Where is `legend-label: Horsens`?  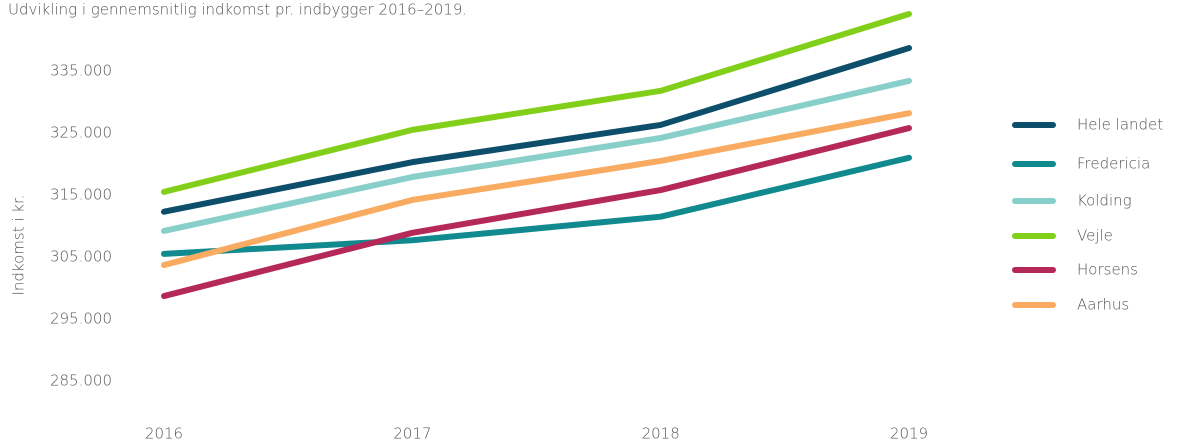 legend-label: Horsens is located at coordinates (1107, 270).